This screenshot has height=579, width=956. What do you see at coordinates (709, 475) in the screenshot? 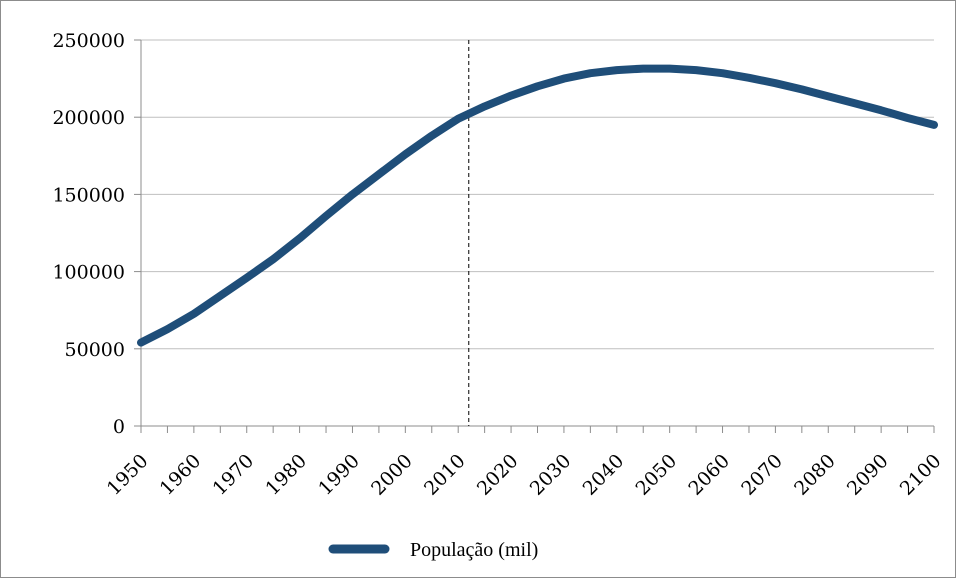
I see `x-tick-label-2060: 2060` at bounding box center [709, 475].